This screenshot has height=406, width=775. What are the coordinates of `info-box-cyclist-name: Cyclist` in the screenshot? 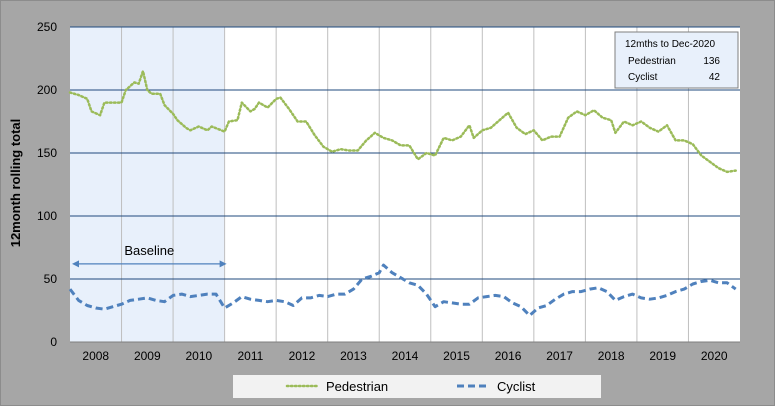 It's located at (643, 77).